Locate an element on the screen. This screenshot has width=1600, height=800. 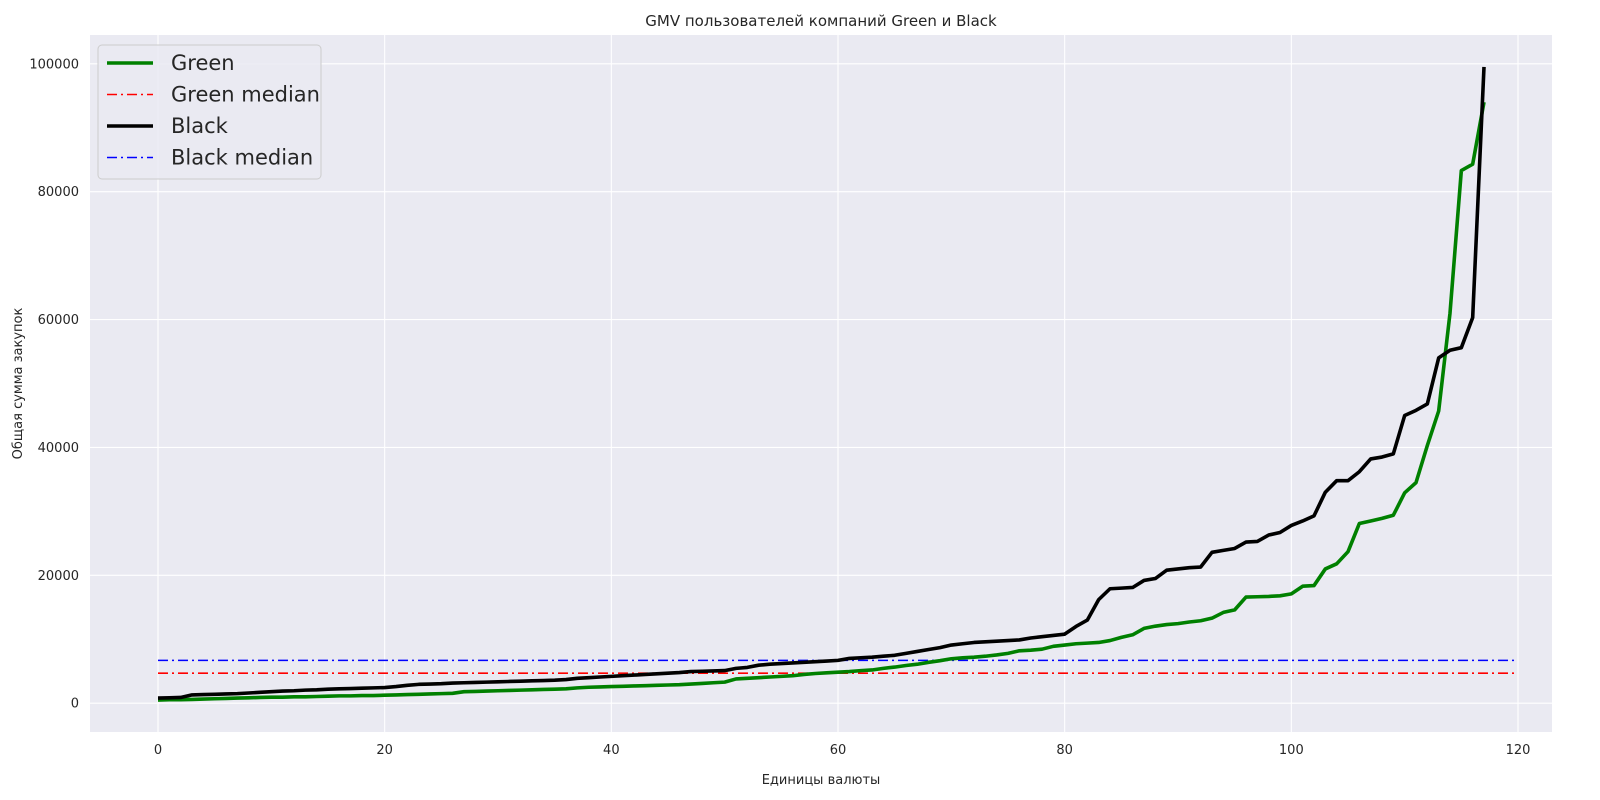
x-axis-ticks: 0 20 40 60 80 100 120 is located at coordinates (842, 750).